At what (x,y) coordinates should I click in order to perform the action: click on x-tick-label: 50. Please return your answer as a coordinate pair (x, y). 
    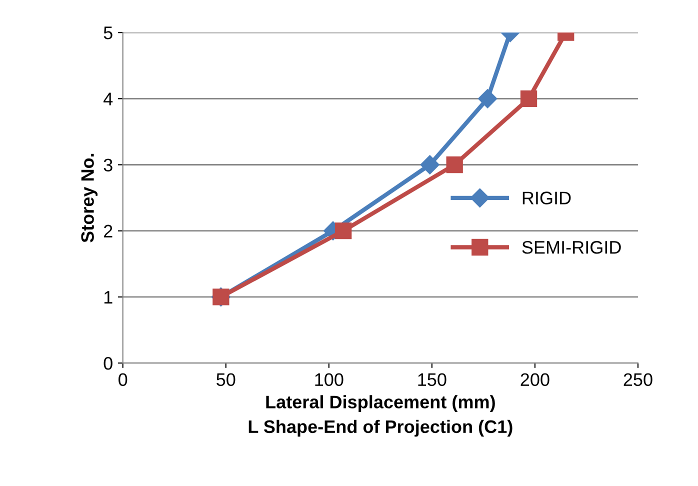
    Looking at the image, I should click on (226, 379).